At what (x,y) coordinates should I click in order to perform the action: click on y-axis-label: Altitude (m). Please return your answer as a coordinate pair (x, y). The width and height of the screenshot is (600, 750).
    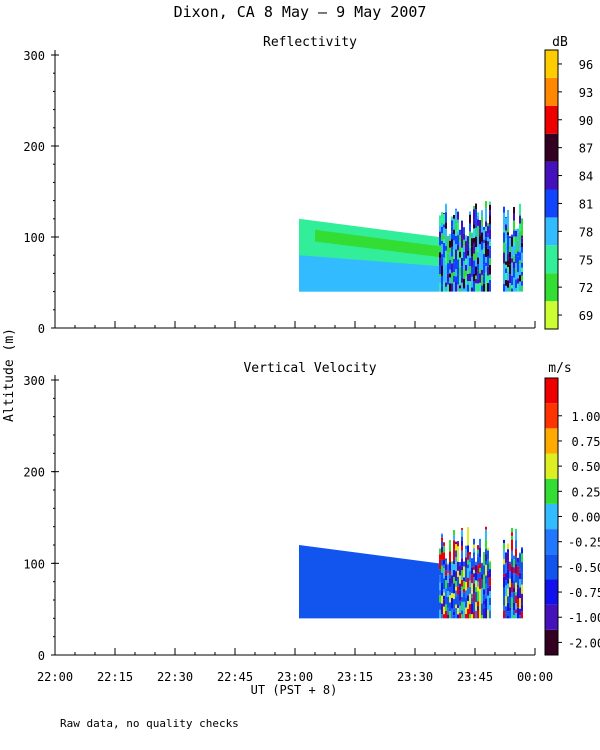
    Looking at the image, I should click on (9, 375).